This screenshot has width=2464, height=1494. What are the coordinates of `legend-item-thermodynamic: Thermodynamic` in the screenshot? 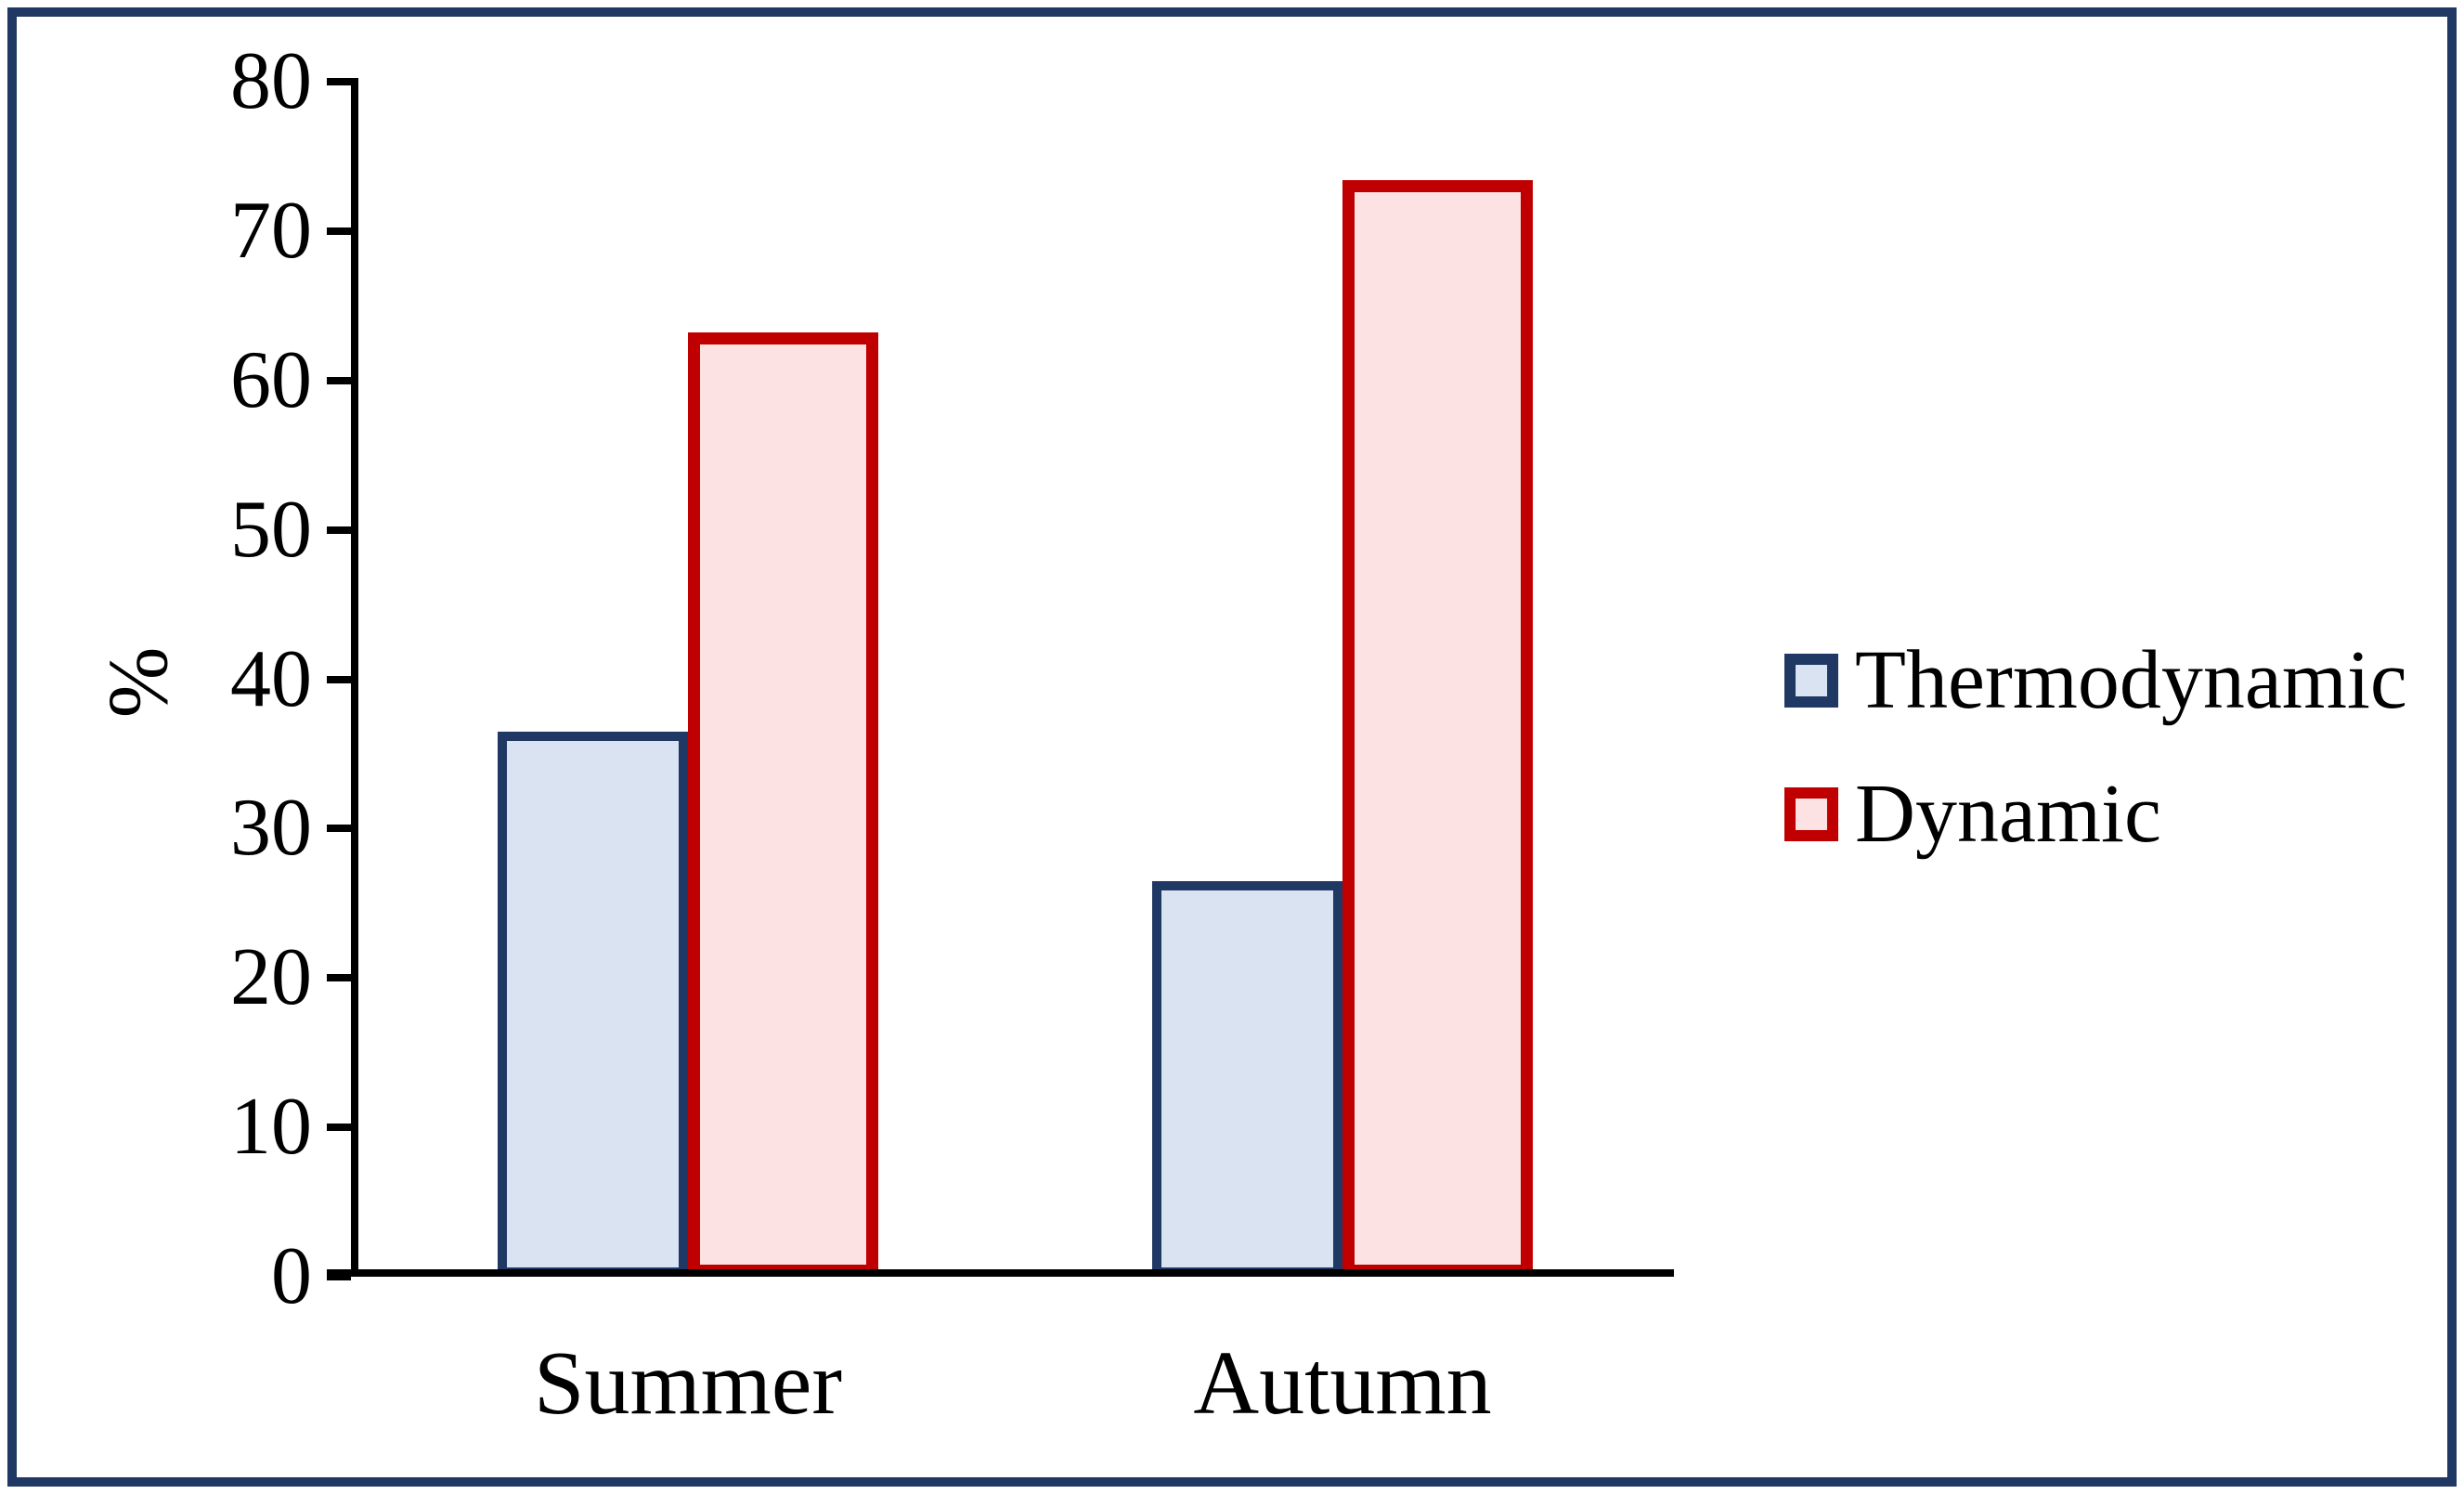 It's located at (2095, 681).